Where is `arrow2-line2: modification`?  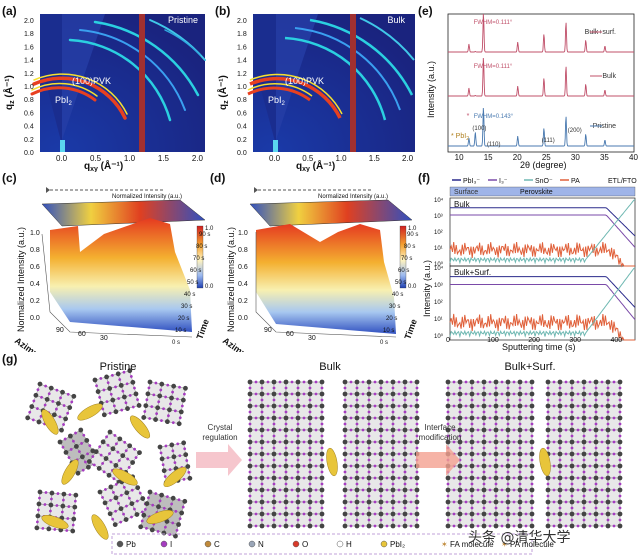 arrow2-line2: modification is located at coordinates (440, 437).